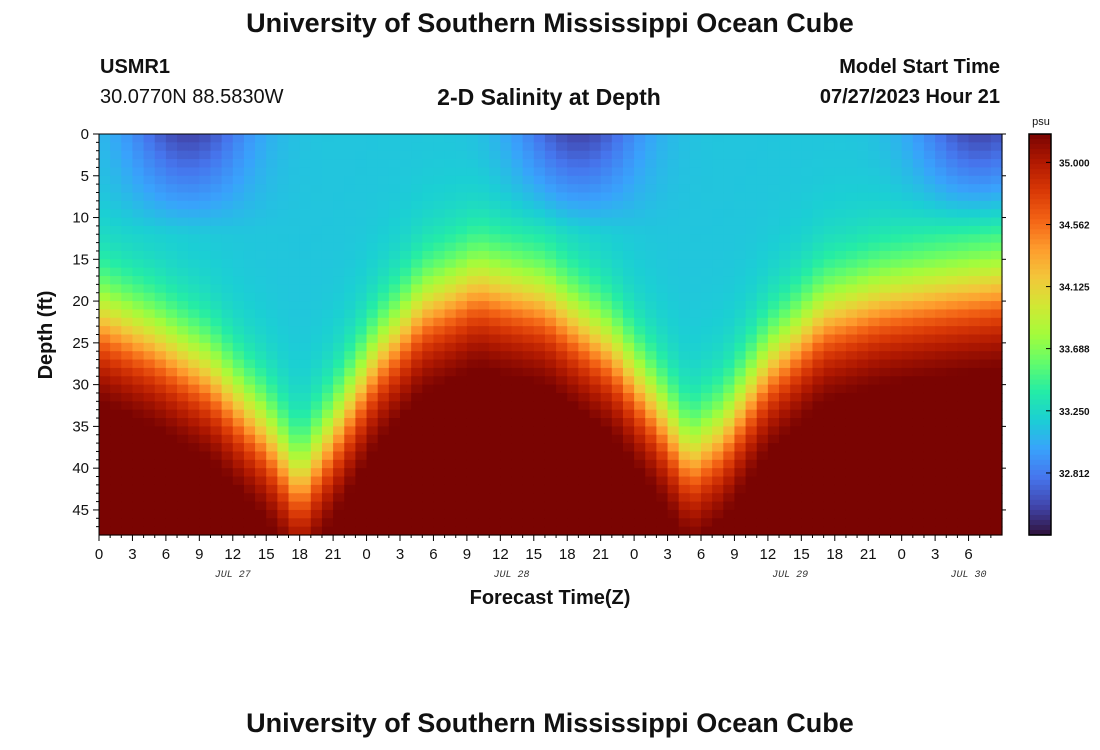 This screenshot has width=1100, height=750. Describe the element at coordinates (969, 575) in the screenshot. I see `date-label: JUL 30` at that location.